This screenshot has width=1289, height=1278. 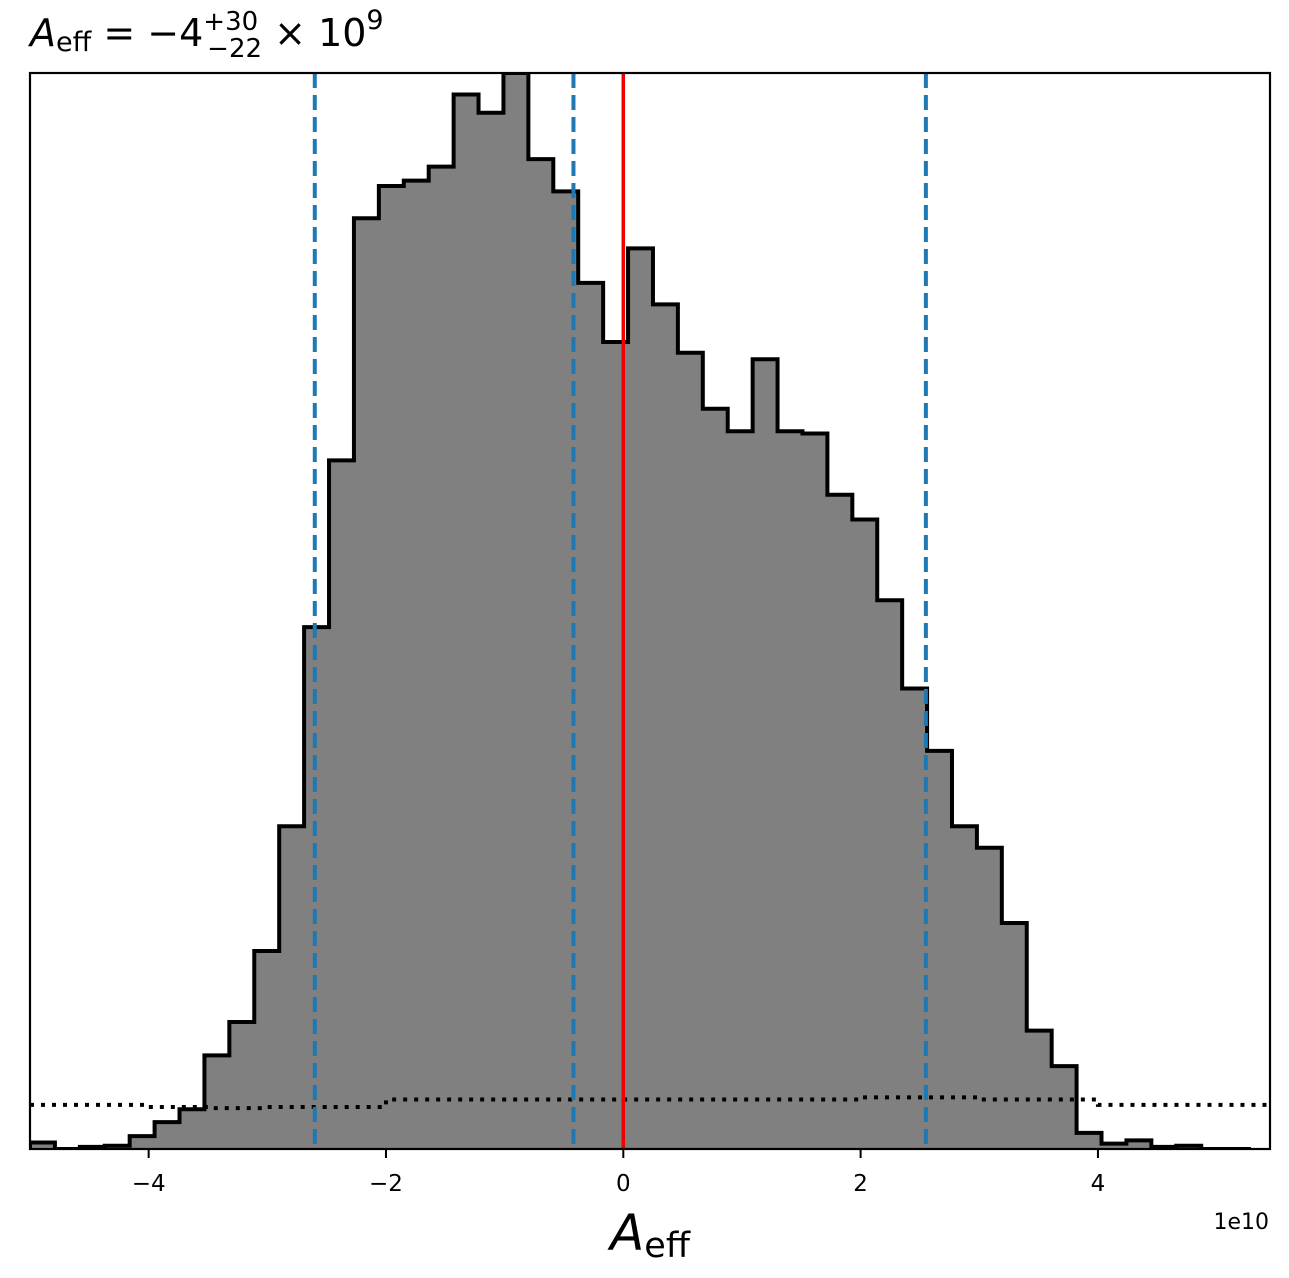 What do you see at coordinates (290, 33) in the screenshot?
I see `title-times: ×` at bounding box center [290, 33].